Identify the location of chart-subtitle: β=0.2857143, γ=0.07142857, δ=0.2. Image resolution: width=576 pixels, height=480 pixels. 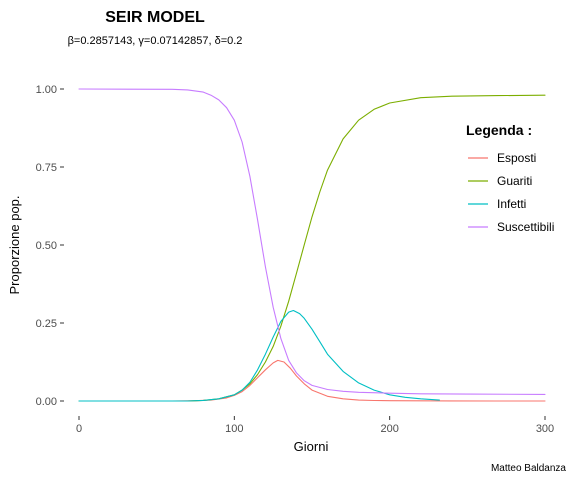
(155, 41).